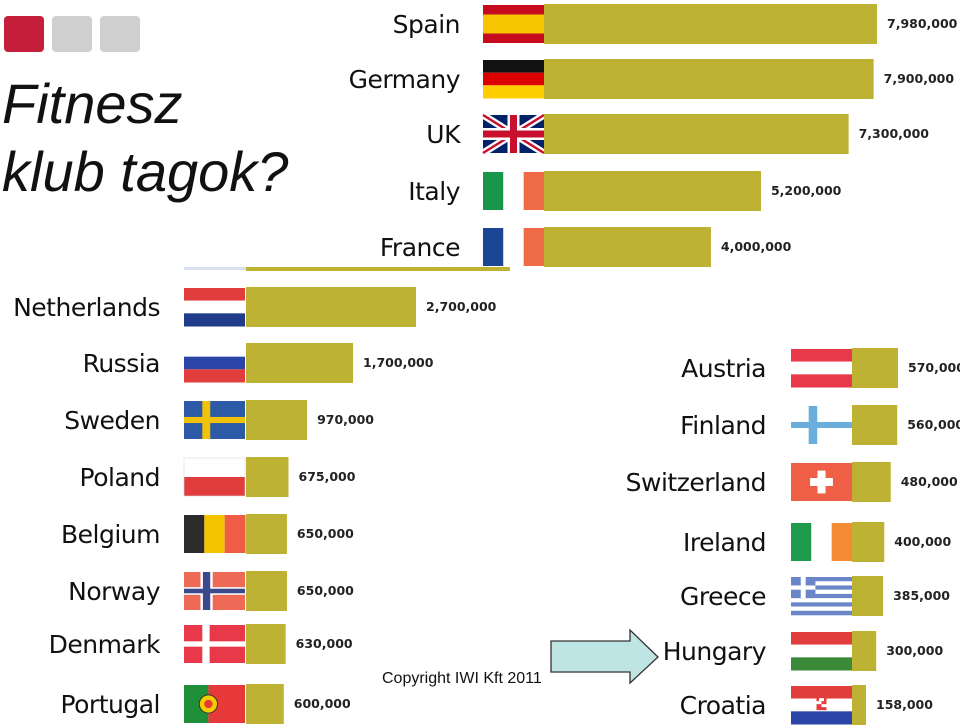 The height and width of the screenshot is (728, 960). Describe the element at coordinates (110, 534) in the screenshot. I see `country-label-belgium: Belgium` at that location.